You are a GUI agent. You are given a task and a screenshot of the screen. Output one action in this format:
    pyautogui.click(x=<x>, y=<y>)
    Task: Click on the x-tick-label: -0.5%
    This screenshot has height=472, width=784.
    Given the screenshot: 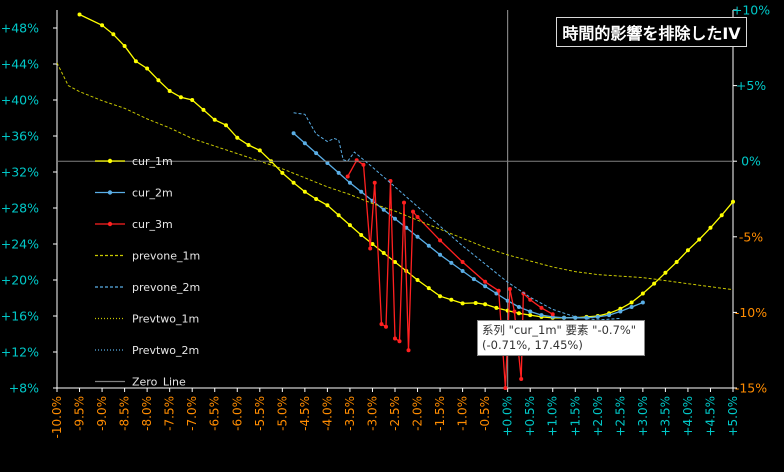 What is the action you would take?
    pyautogui.click(x=485, y=413)
    